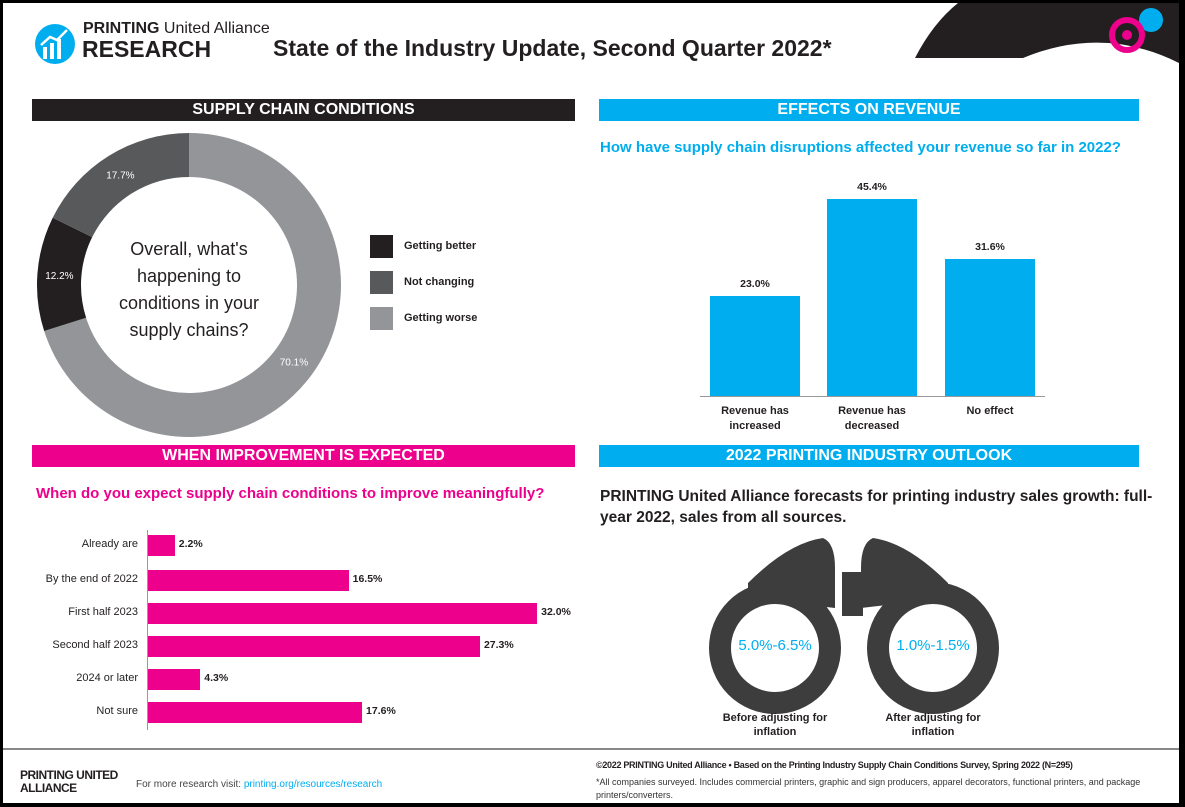 The width and height of the screenshot is (1185, 807). I want to click on data-label: 31.6%, so click(990, 246).